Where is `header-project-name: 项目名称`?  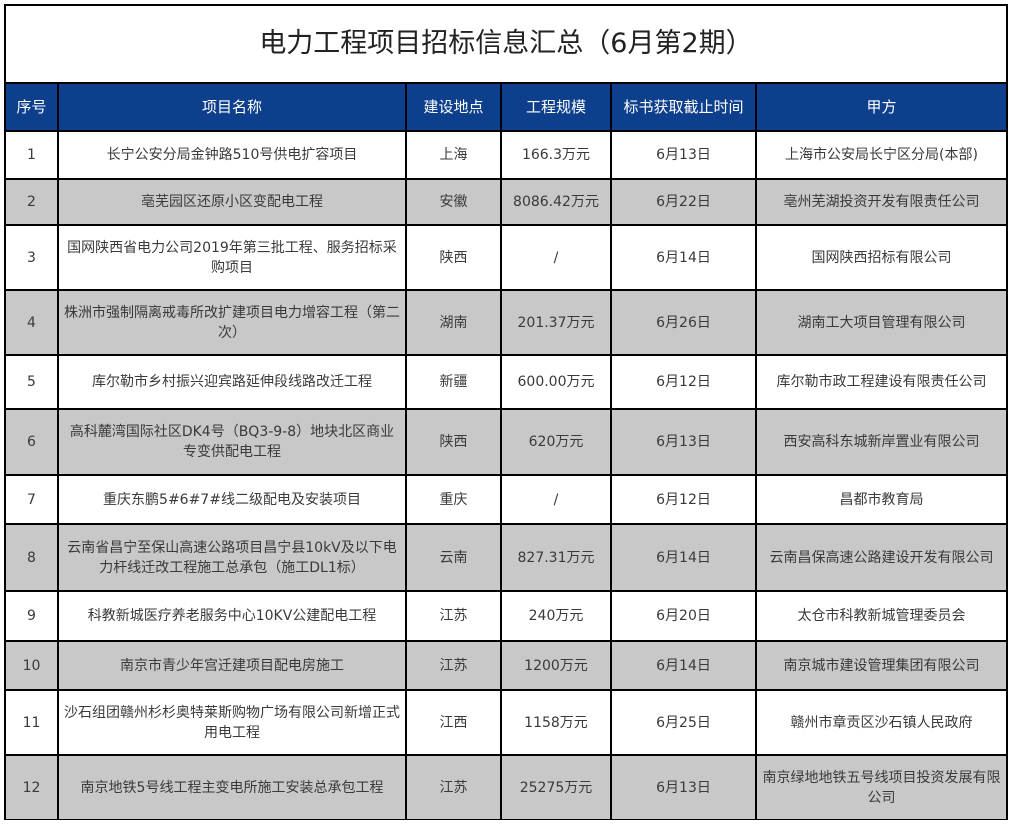 header-project-name: 项目名称 is located at coordinates (232, 108).